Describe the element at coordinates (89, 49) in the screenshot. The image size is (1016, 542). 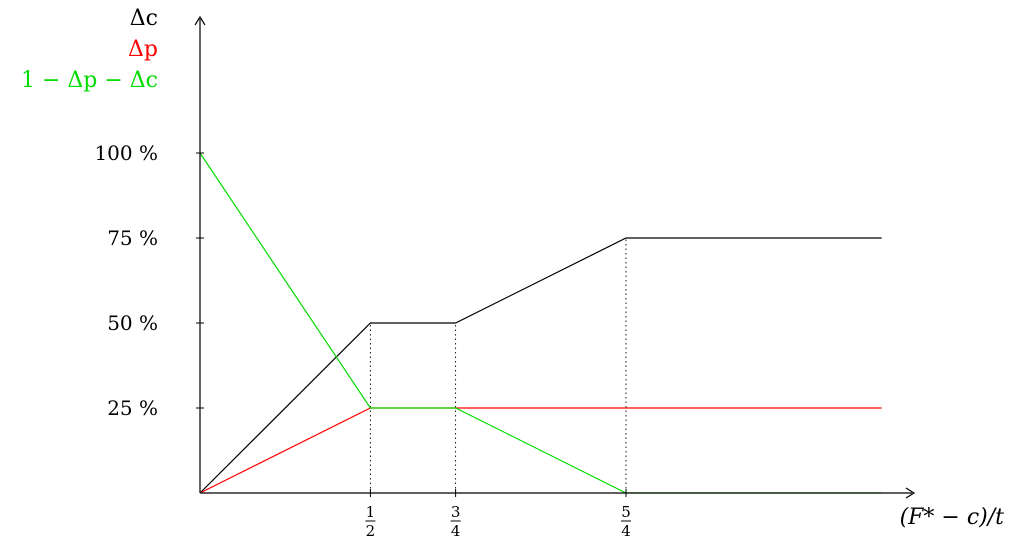
I see `legend: Δc Δp 1 − Δp − Δc` at that location.